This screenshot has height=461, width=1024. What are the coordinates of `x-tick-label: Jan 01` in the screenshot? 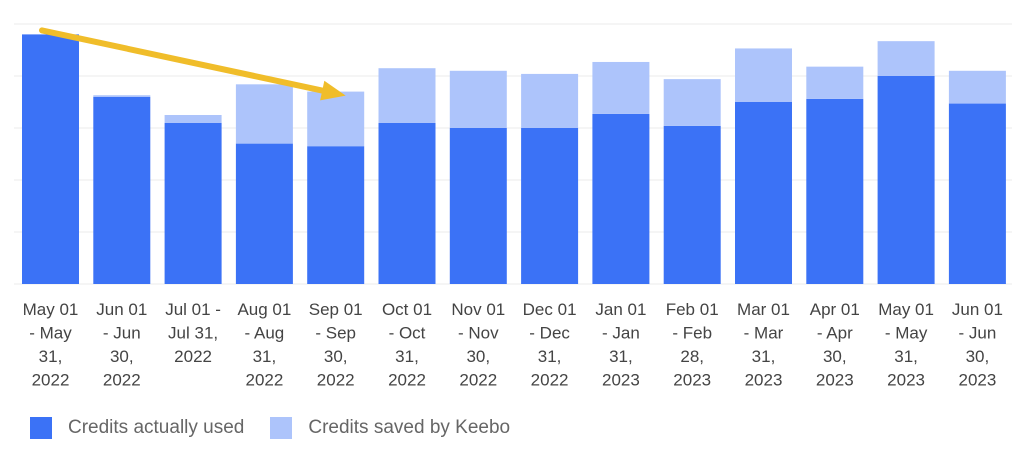 It's located at (620, 309).